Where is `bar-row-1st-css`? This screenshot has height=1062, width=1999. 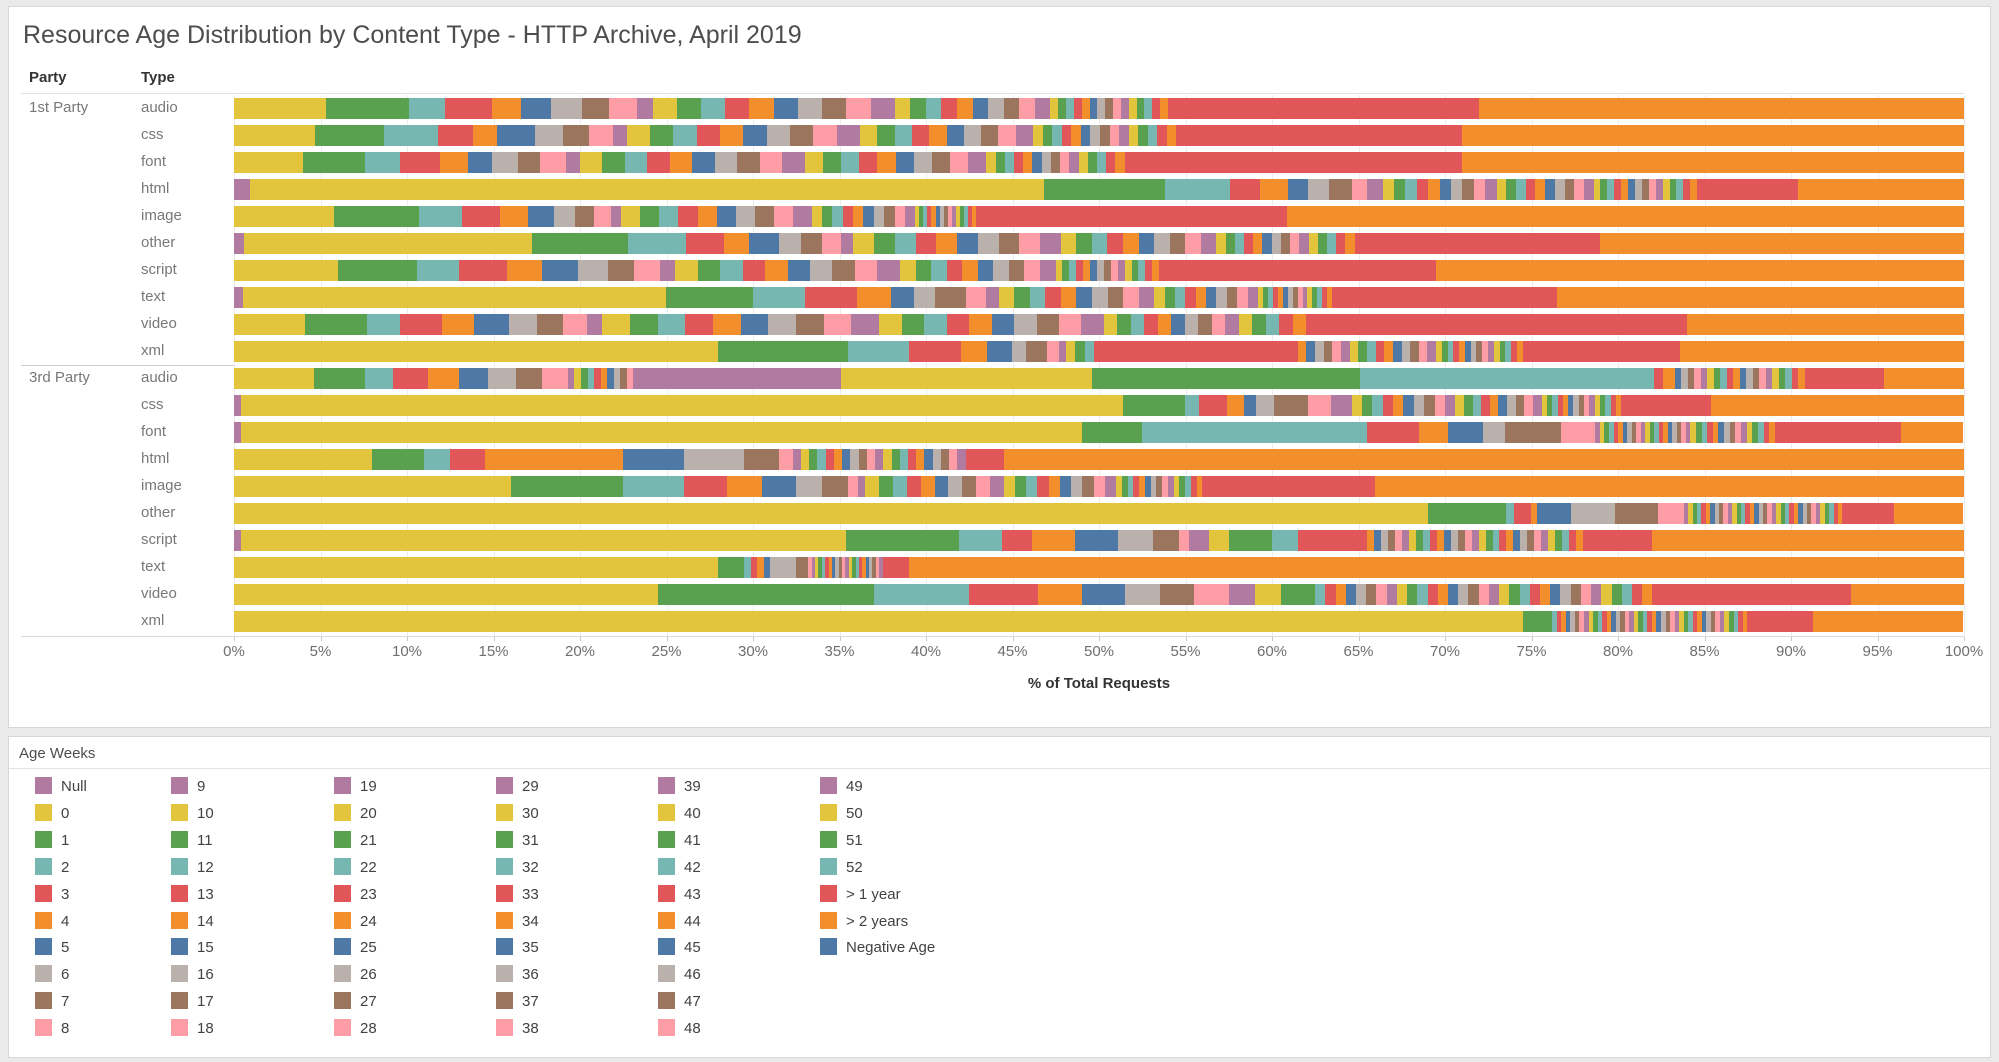
bar-row-1st-css is located at coordinates (1099, 135).